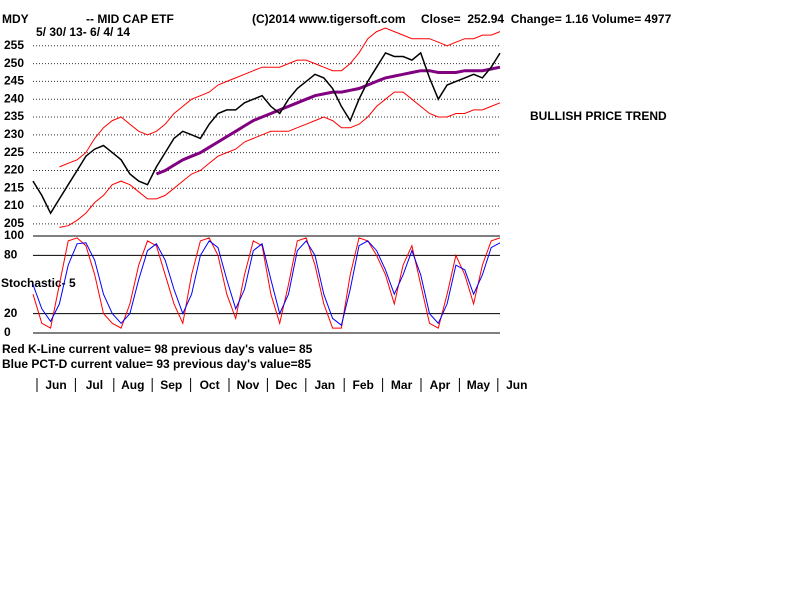 The image size is (800, 600). Describe the element at coordinates (440, 385) in the screenshot. I see `x-tick-label: Apr` at that location.